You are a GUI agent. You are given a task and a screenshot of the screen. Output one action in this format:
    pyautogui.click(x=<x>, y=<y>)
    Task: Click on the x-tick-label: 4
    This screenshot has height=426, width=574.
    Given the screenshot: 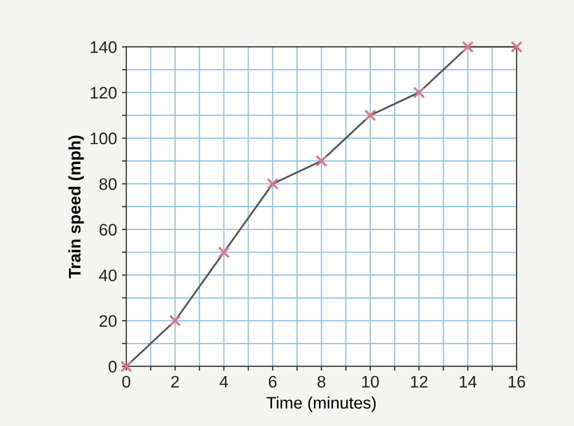 What is the action you would take?
    pyautogui.click(x=224, y=382)
    